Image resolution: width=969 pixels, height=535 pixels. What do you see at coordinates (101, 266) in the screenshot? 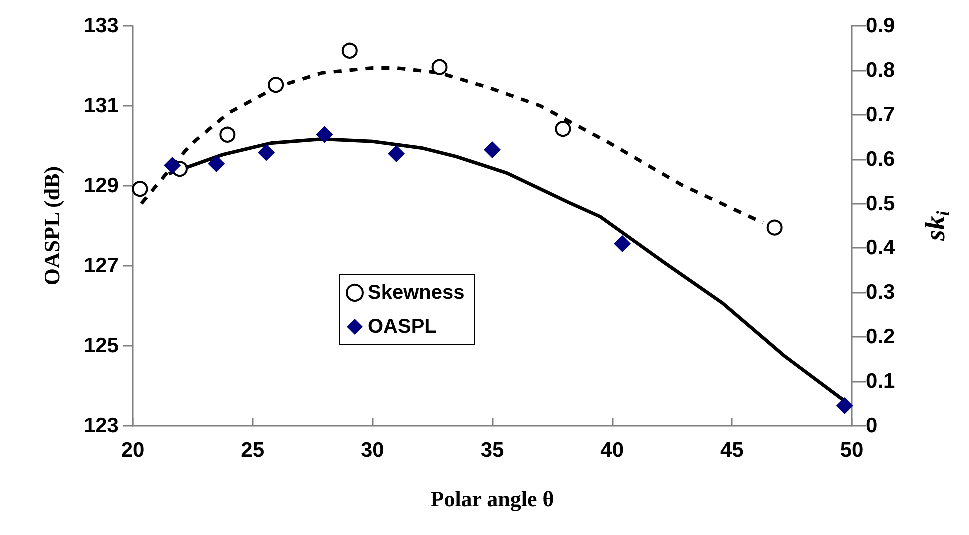
I see `y-tick-label: 127` at bounding box center [101, 266].